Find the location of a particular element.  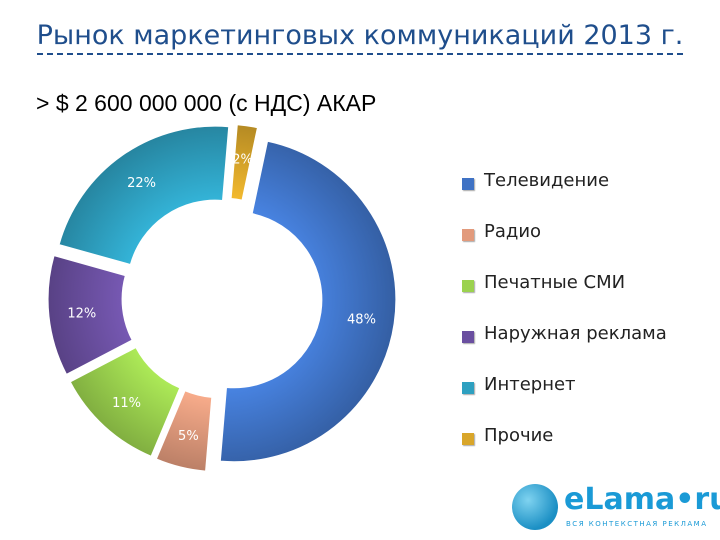

legend-swatch-print-media is located at coordinates (468, 286).